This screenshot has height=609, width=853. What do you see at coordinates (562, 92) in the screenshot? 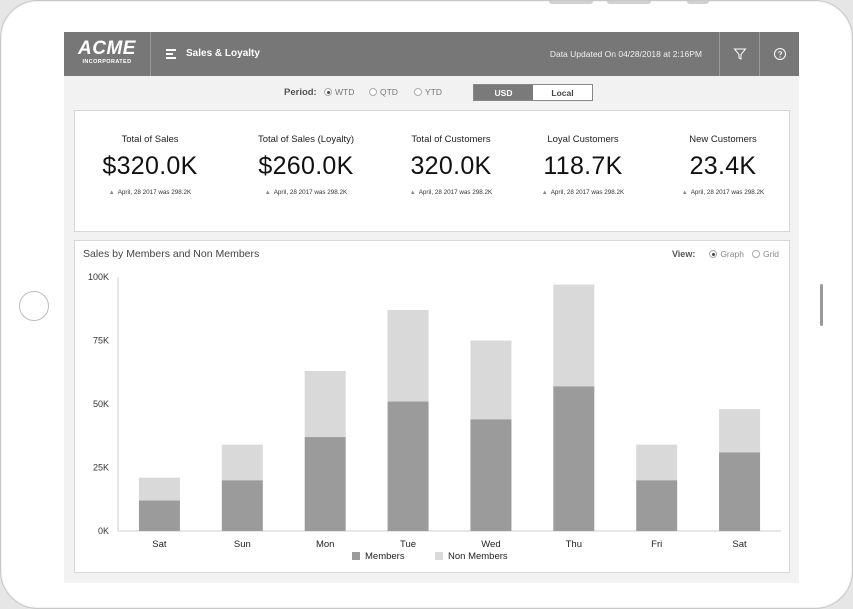
I see `currency-local-button: Local` at bounding box center [562, 92].